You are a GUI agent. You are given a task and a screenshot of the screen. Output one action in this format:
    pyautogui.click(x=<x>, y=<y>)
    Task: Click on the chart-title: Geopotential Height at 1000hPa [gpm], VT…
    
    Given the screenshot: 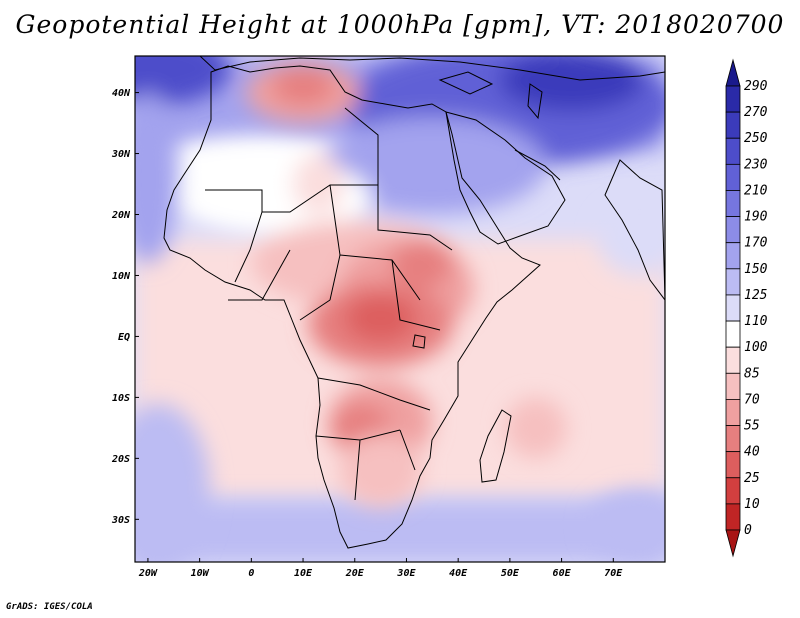 What is the action you would take?
    pyautogui.click(x=400, y=24)
    